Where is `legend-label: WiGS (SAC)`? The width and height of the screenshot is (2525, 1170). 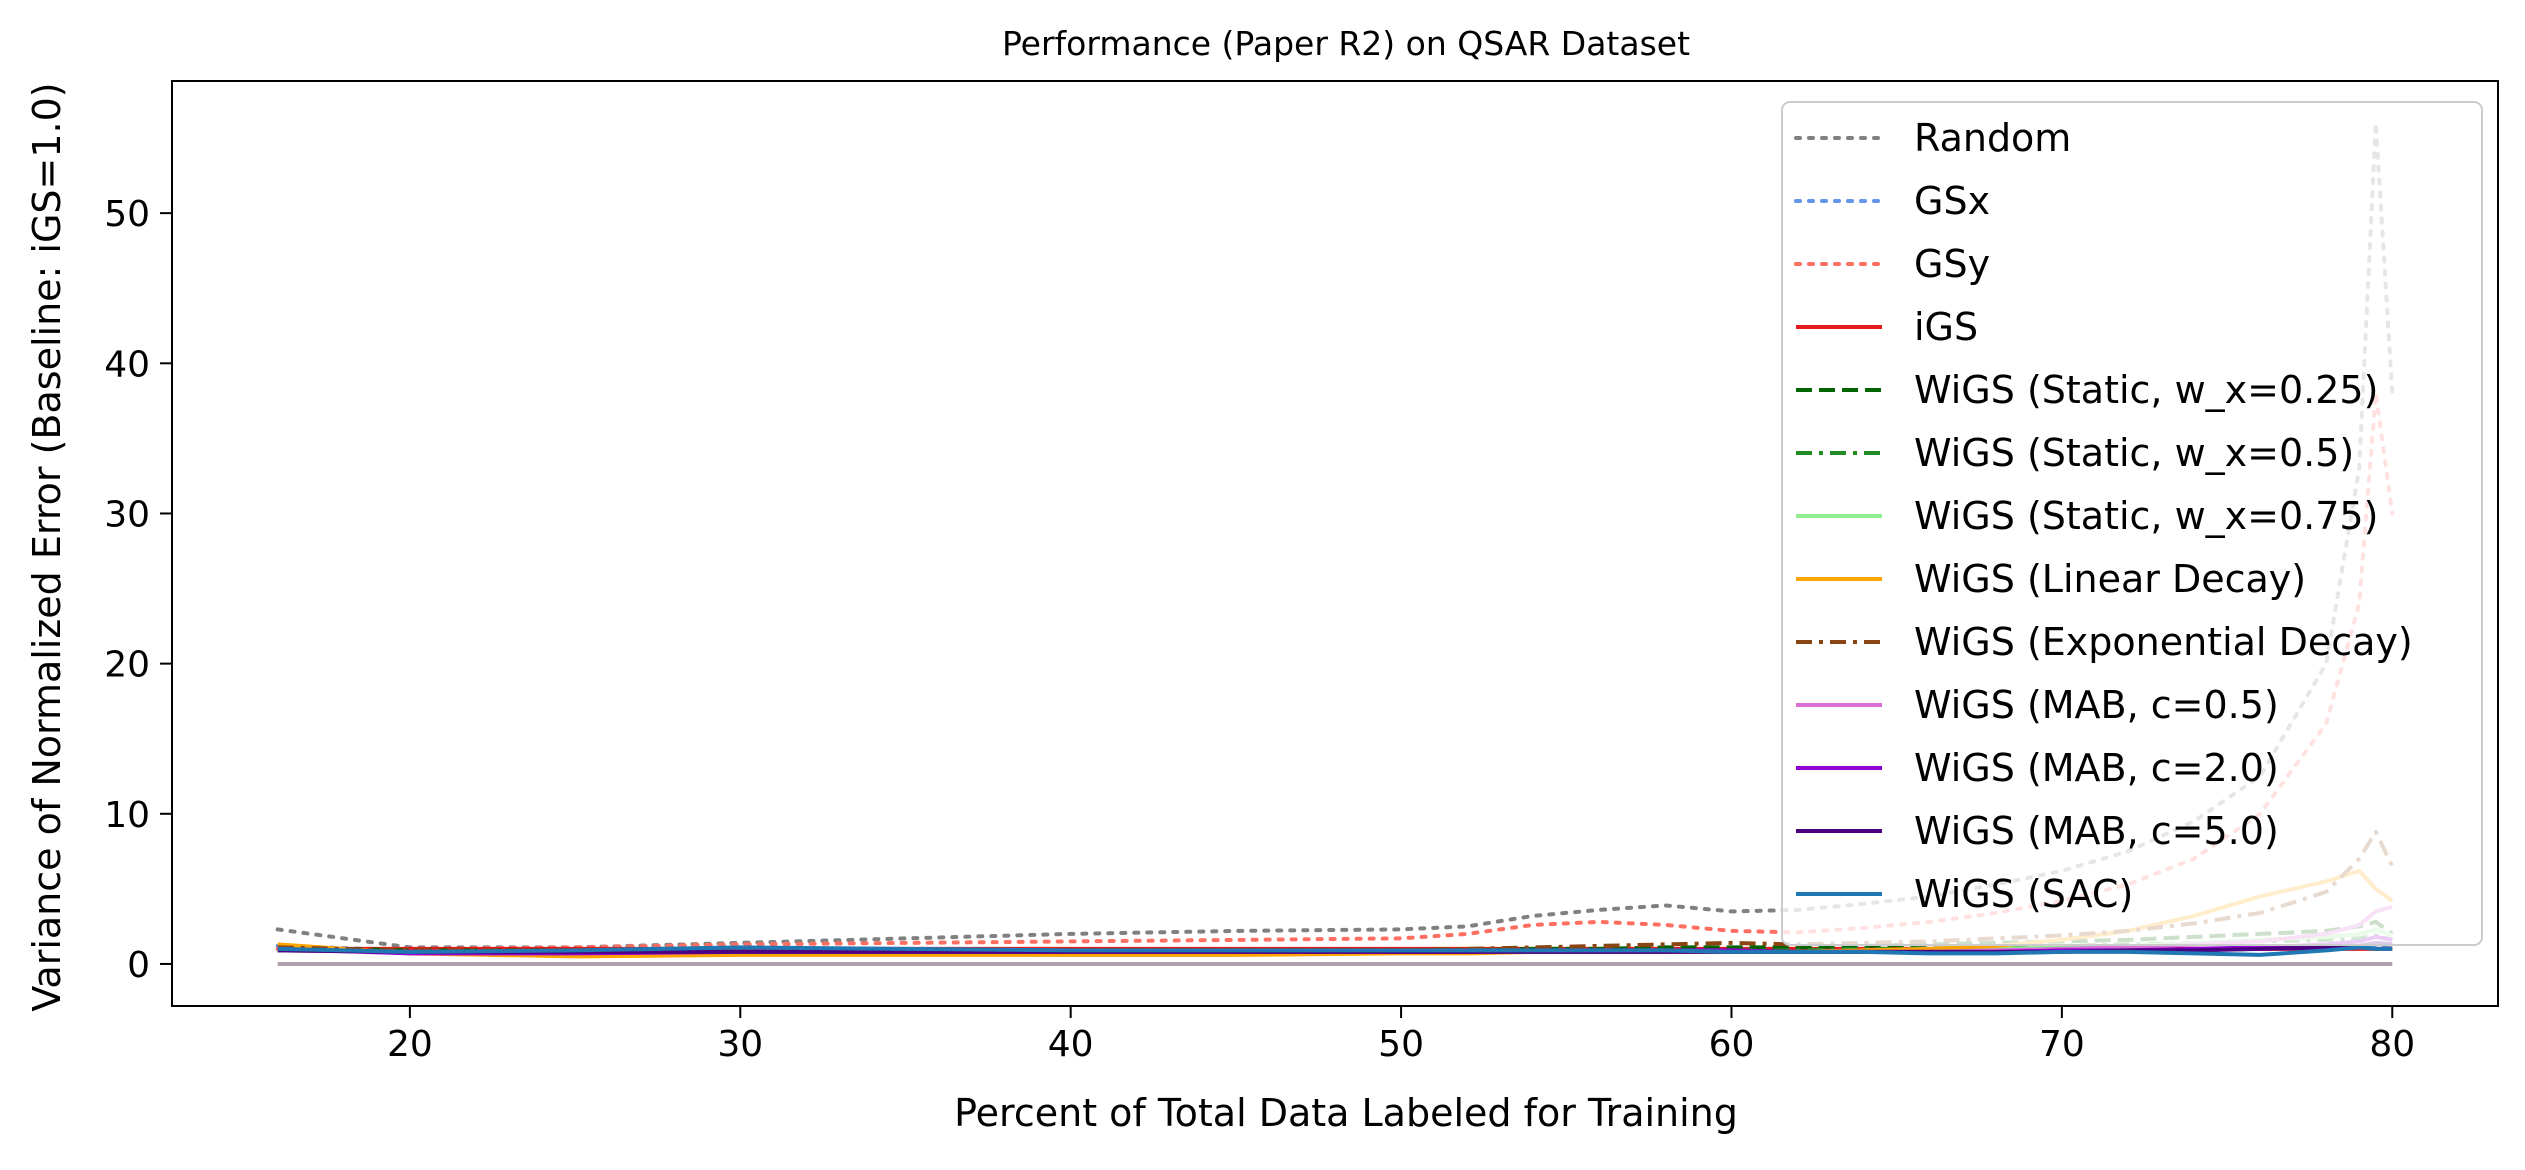
legend-label: WiGS (SAC) is located at coordinates (2023, 894).